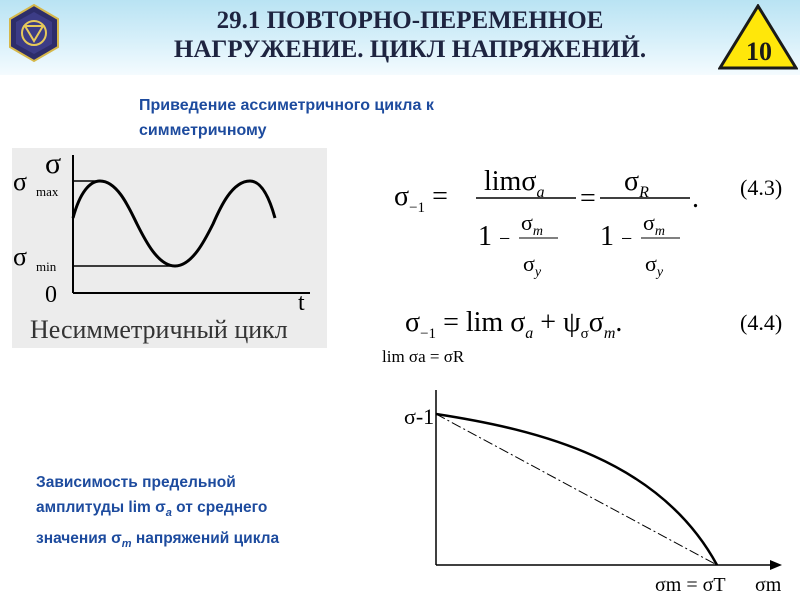 The width and height of the screenshot is (800, 600). I want to click on cycle-caption: Несимметричный цикл, so click(159, 329).